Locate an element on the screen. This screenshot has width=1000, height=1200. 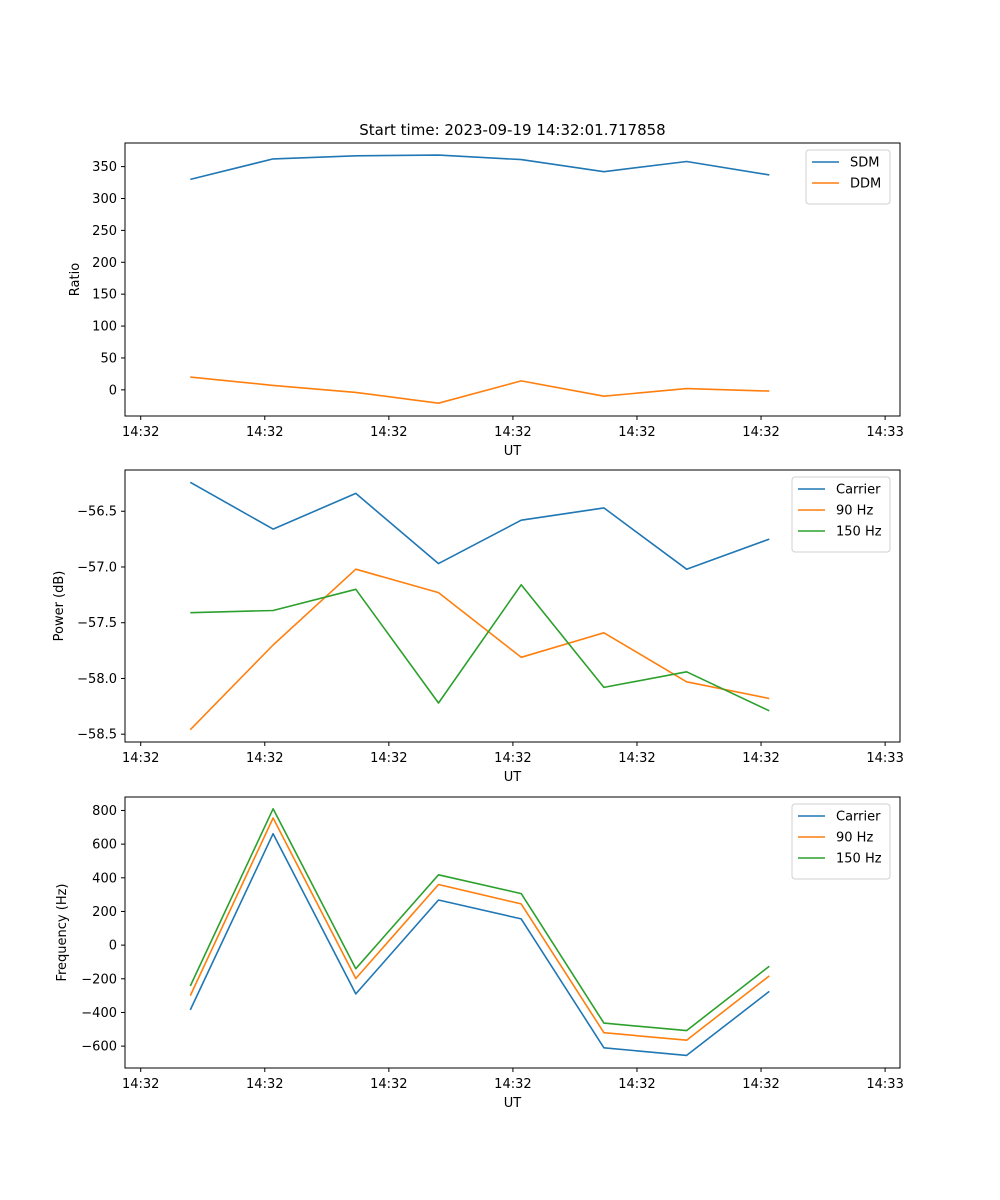
y-tick-label: 50 is located at coordinates (108, 358).